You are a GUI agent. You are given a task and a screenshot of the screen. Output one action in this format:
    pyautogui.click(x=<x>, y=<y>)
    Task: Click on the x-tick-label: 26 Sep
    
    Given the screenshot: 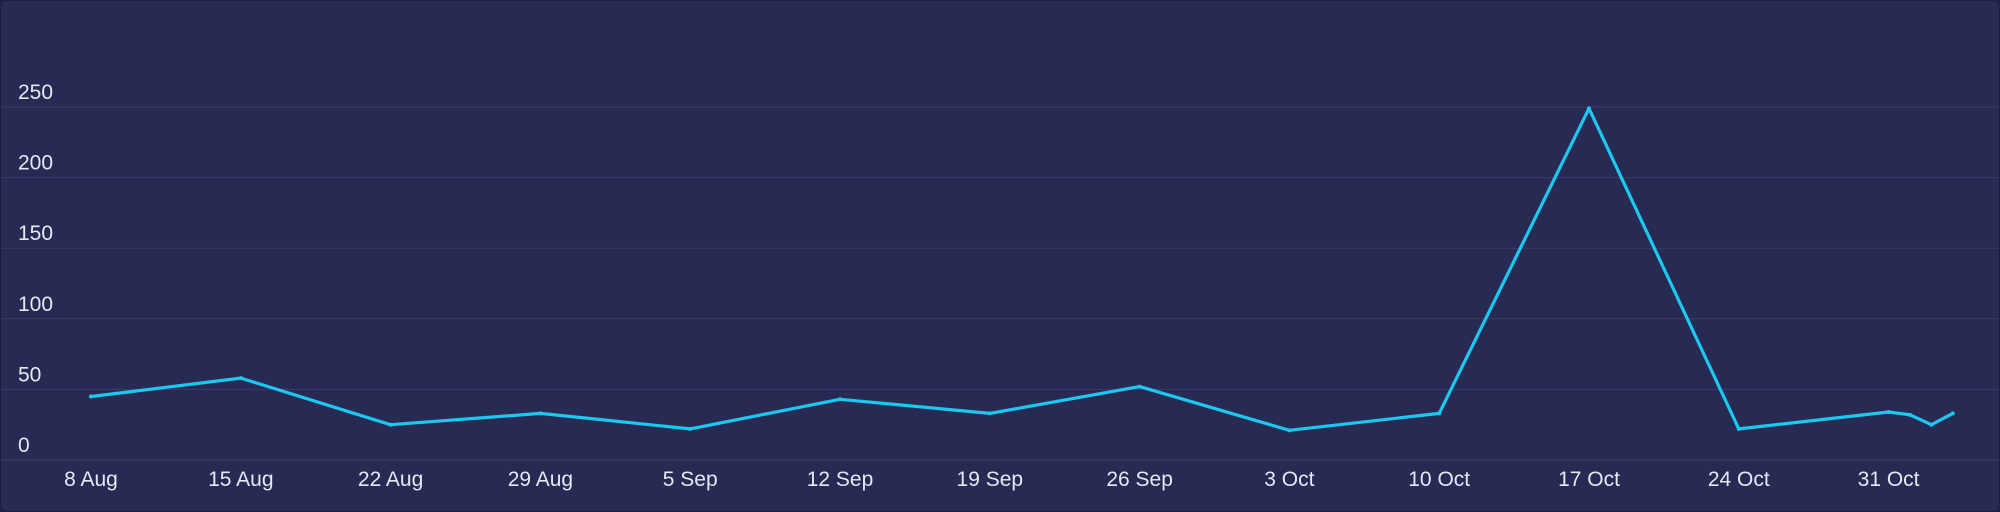 What is the action you would take?
    pyautogui.click(x=1139, y=479)
    